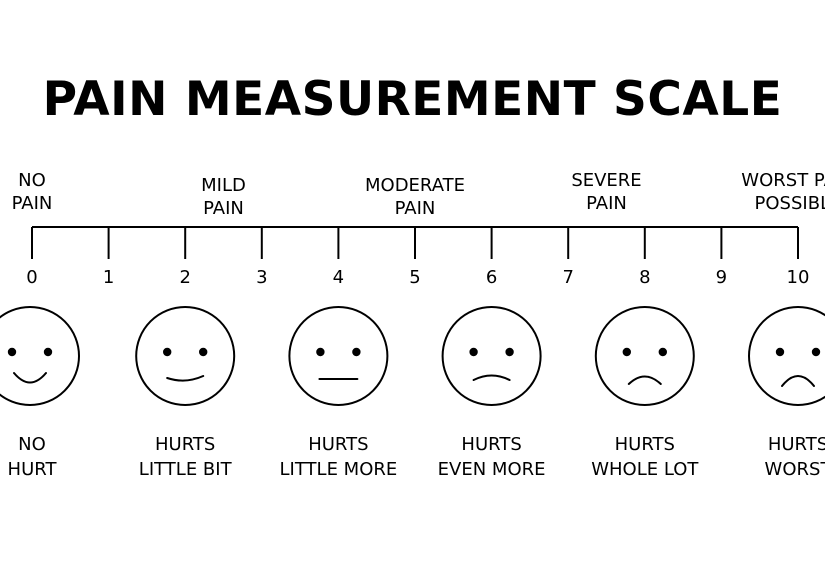 The height and width of the screenshot is (575, 825). I want to click on face-description: HURTS LITTLE MORE, so click(338, 457).